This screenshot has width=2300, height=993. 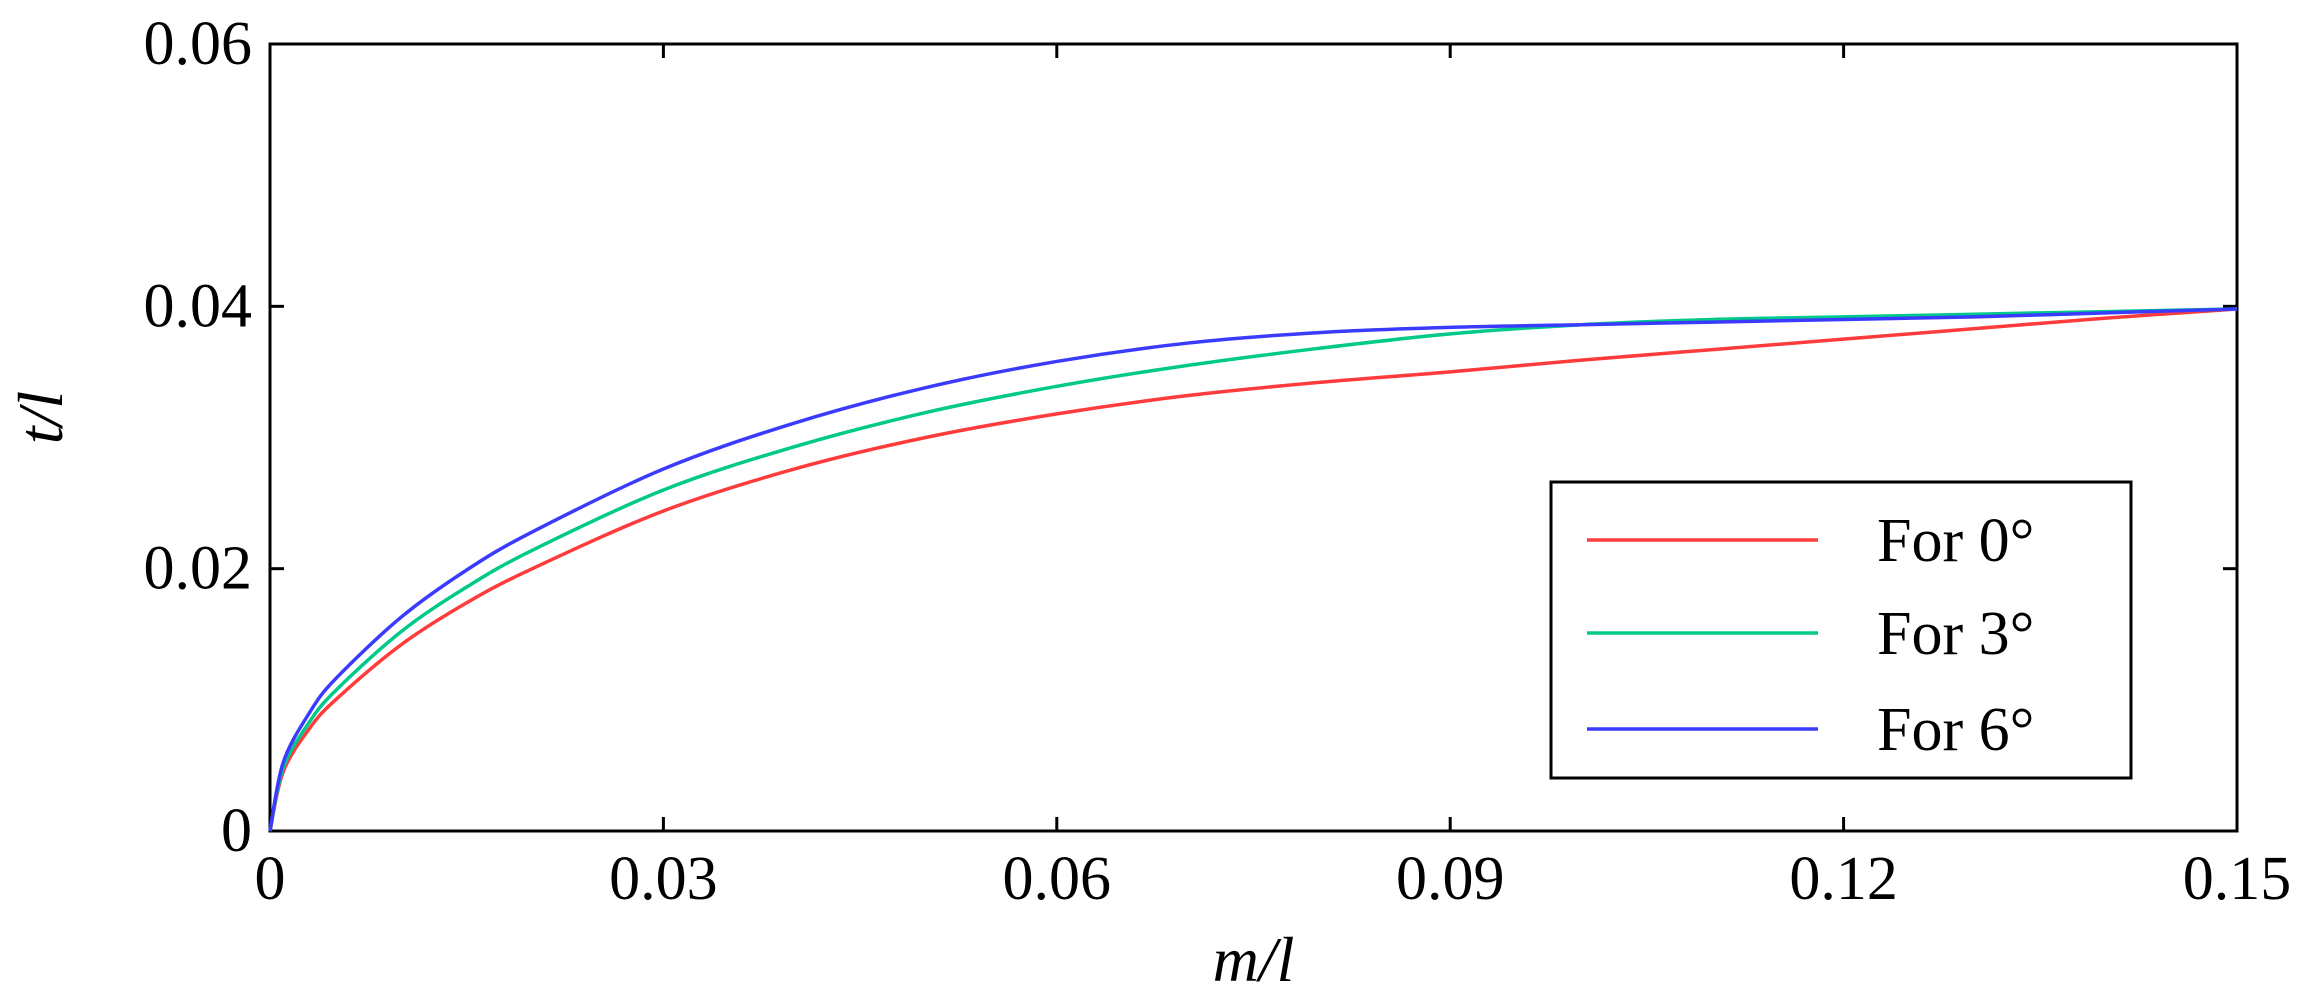 I want to click on x-tick-label: 0.12, so click(x=1843, y=879).